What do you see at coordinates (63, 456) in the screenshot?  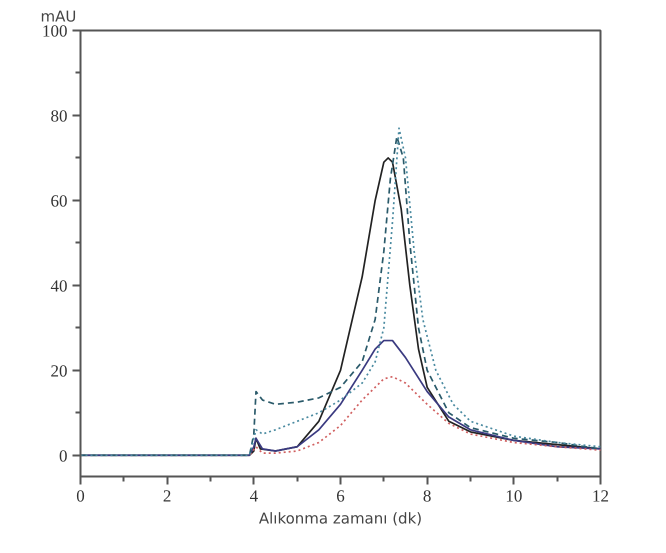 I see `y-tick-label: 0` at bounding box center [63, 456].